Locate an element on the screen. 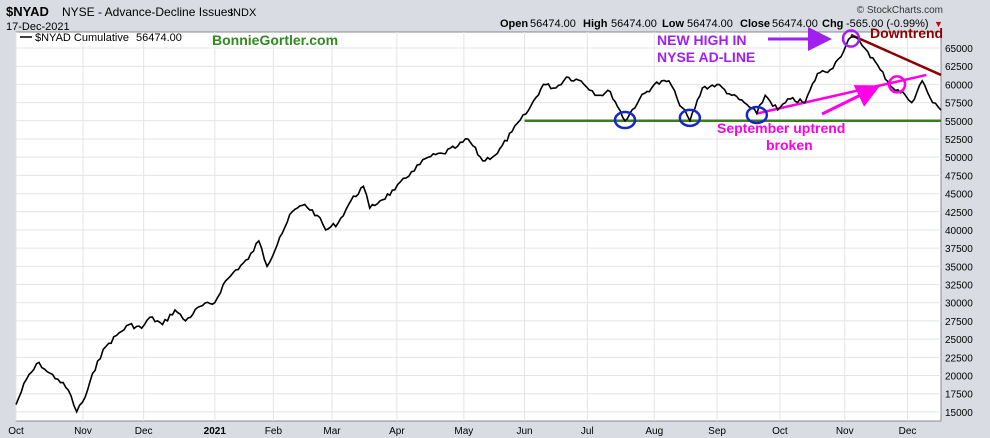  chg-down-icon: ▼ is located at coordinates (938, 24).